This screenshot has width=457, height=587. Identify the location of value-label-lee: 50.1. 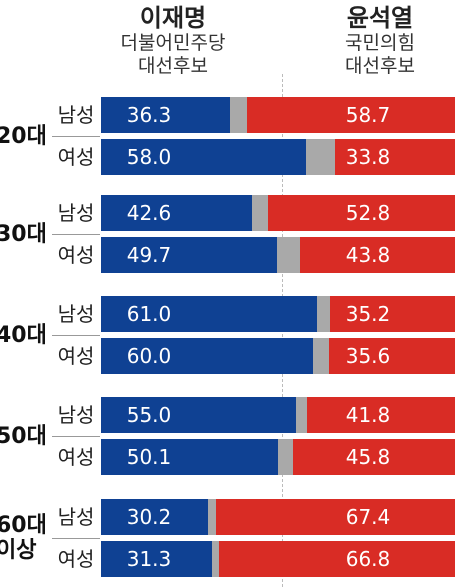
(149, 457).